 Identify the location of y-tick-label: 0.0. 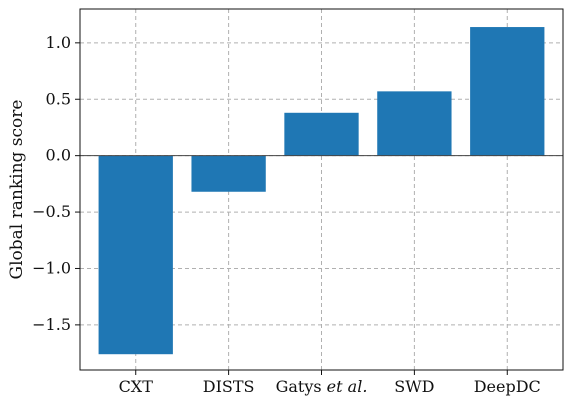
(58, 155).